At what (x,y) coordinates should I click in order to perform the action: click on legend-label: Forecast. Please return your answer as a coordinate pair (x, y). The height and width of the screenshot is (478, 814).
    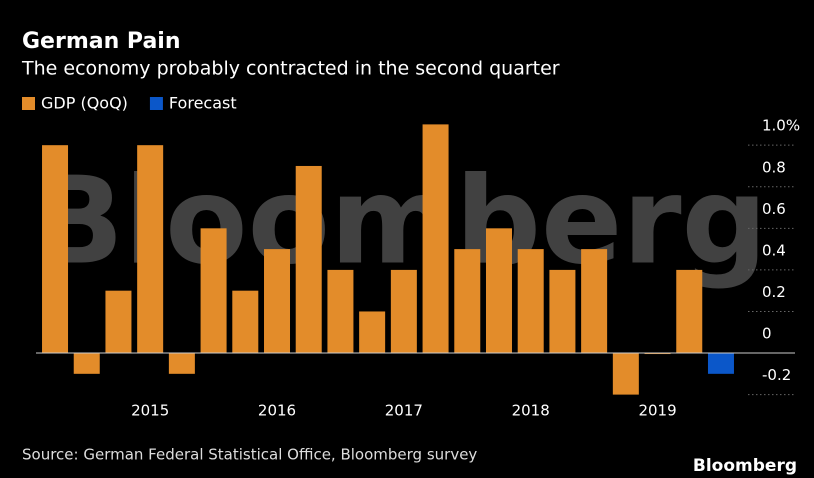
    Looking at the image, I should click on (203, 103).